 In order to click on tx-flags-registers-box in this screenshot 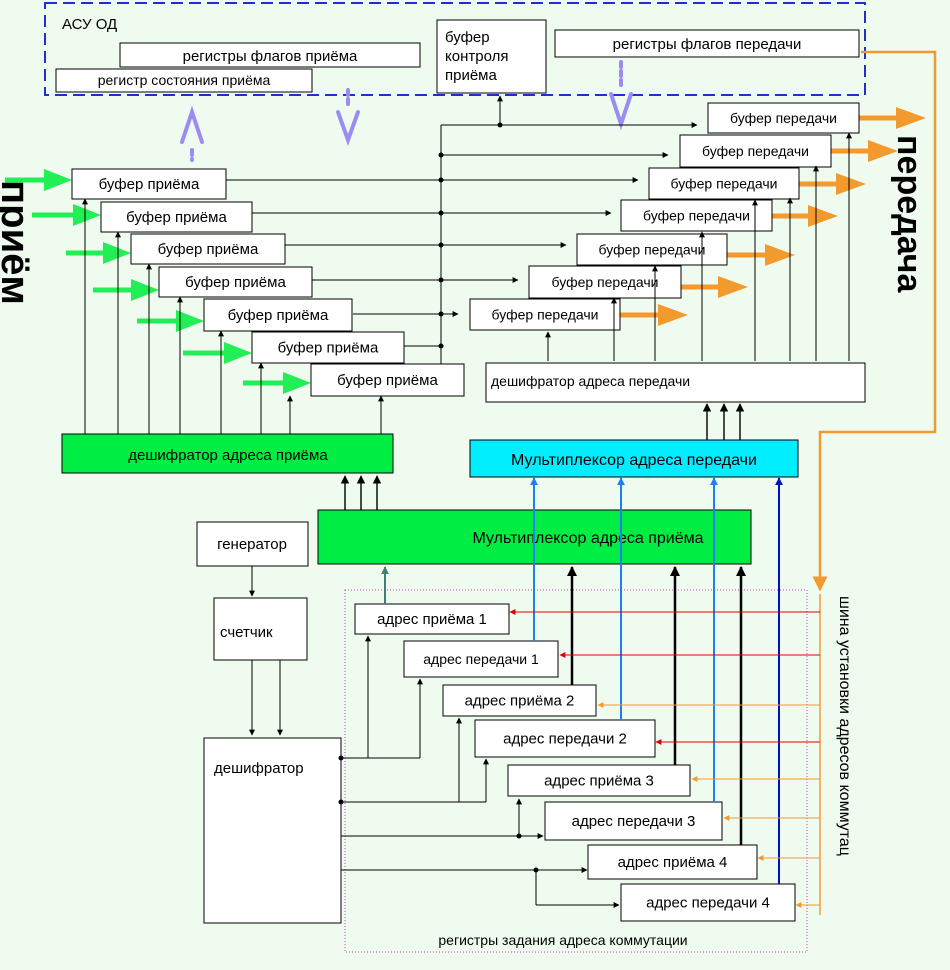, I will do `click(707, 43)`.